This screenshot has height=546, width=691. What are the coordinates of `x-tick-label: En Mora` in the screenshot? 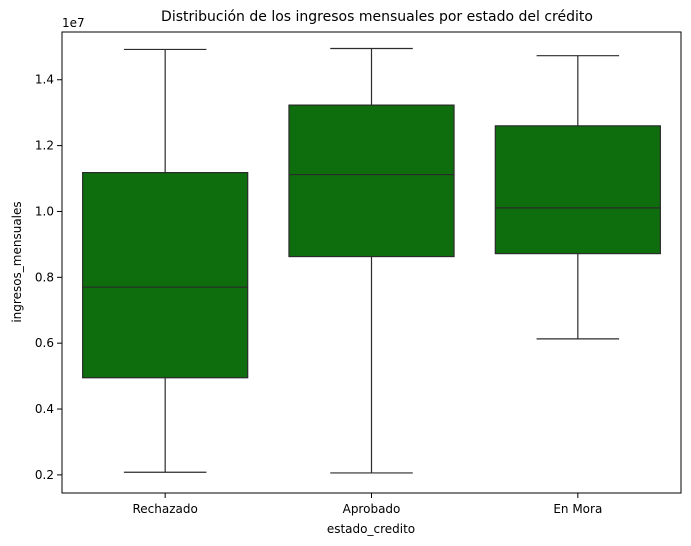 It's located at (577, 509).